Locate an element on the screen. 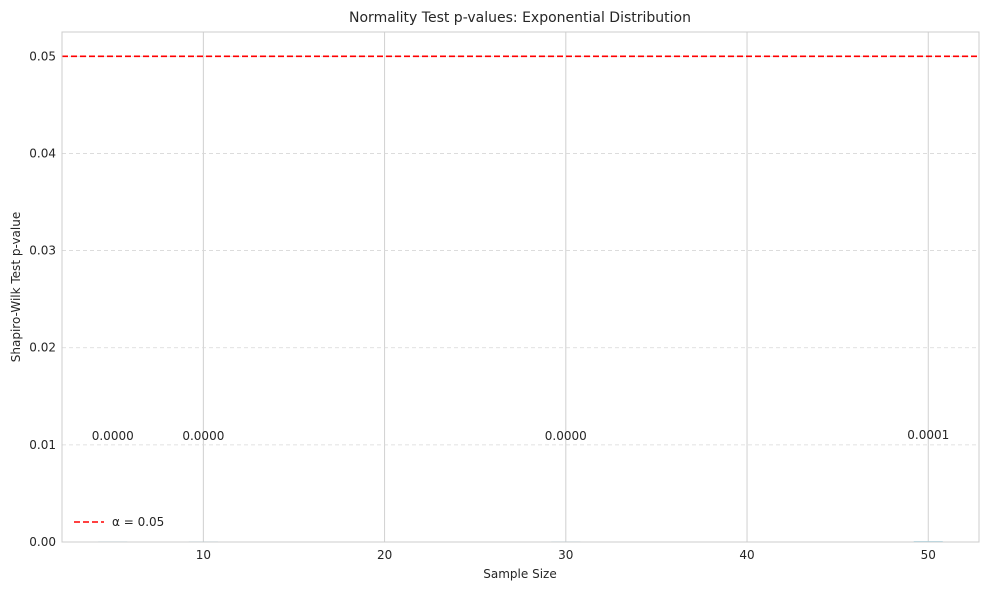 This screenshot has width=990, height=590. legend: α = 0.05 is located at coordinates (119, 522).